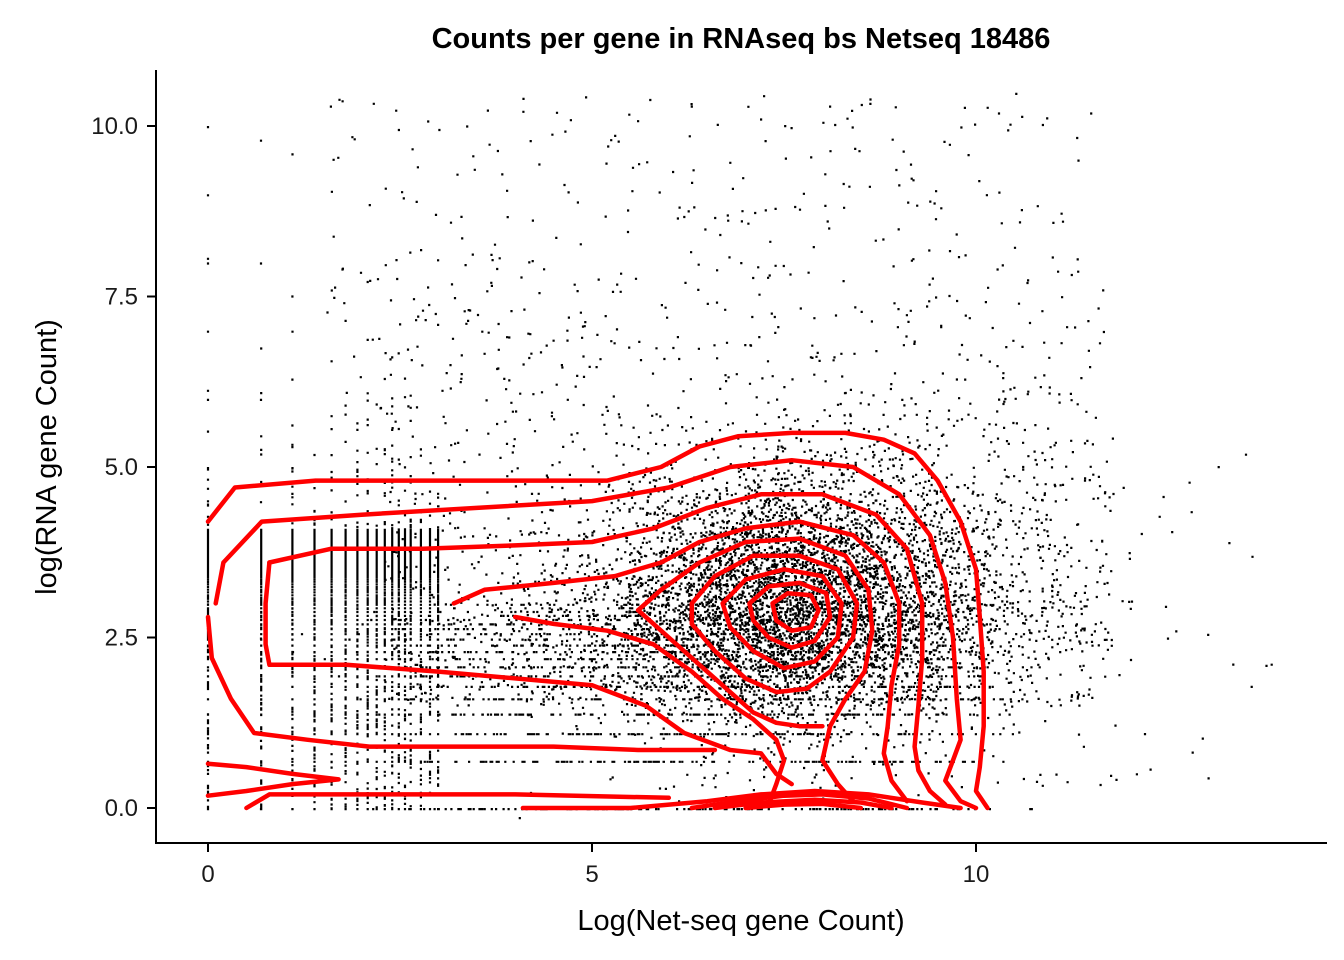  I want to click on y-ticks: 0.0 2.5 5.0 7.5 10.0, so click(123, 467).